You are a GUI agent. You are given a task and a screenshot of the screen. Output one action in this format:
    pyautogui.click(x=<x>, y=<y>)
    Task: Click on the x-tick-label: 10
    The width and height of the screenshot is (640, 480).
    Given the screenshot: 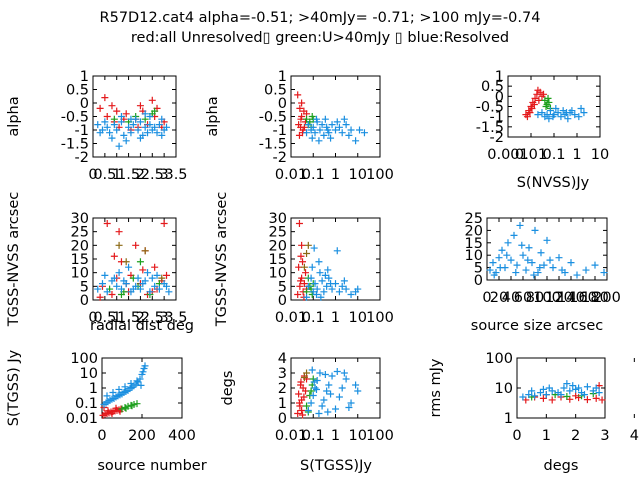 What is the action you would take?
    pyautogui.click(x=358, y=318)
    